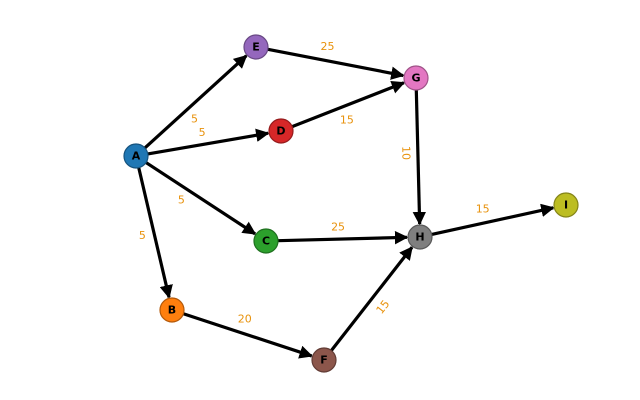  I want to click on edge-d-g: 15, so click(348, 104).